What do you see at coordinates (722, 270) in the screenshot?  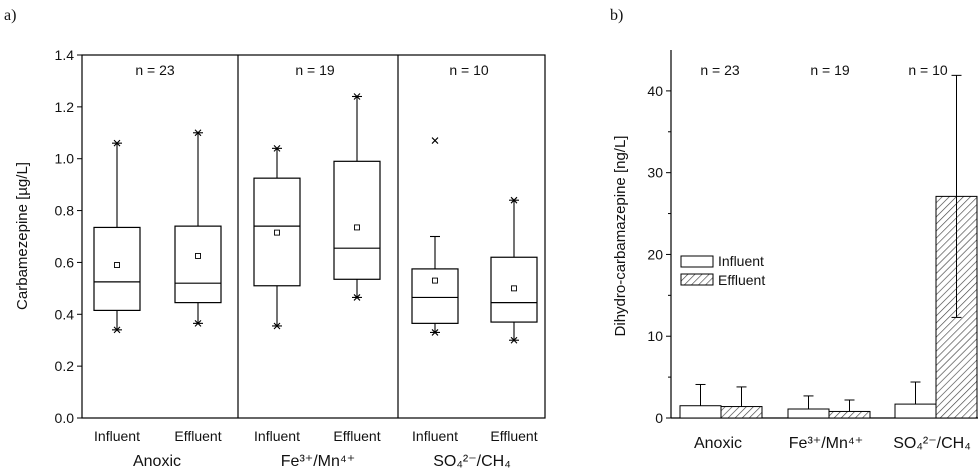 I see `legend: Influent Effluent` at bounding box center [722, 270].